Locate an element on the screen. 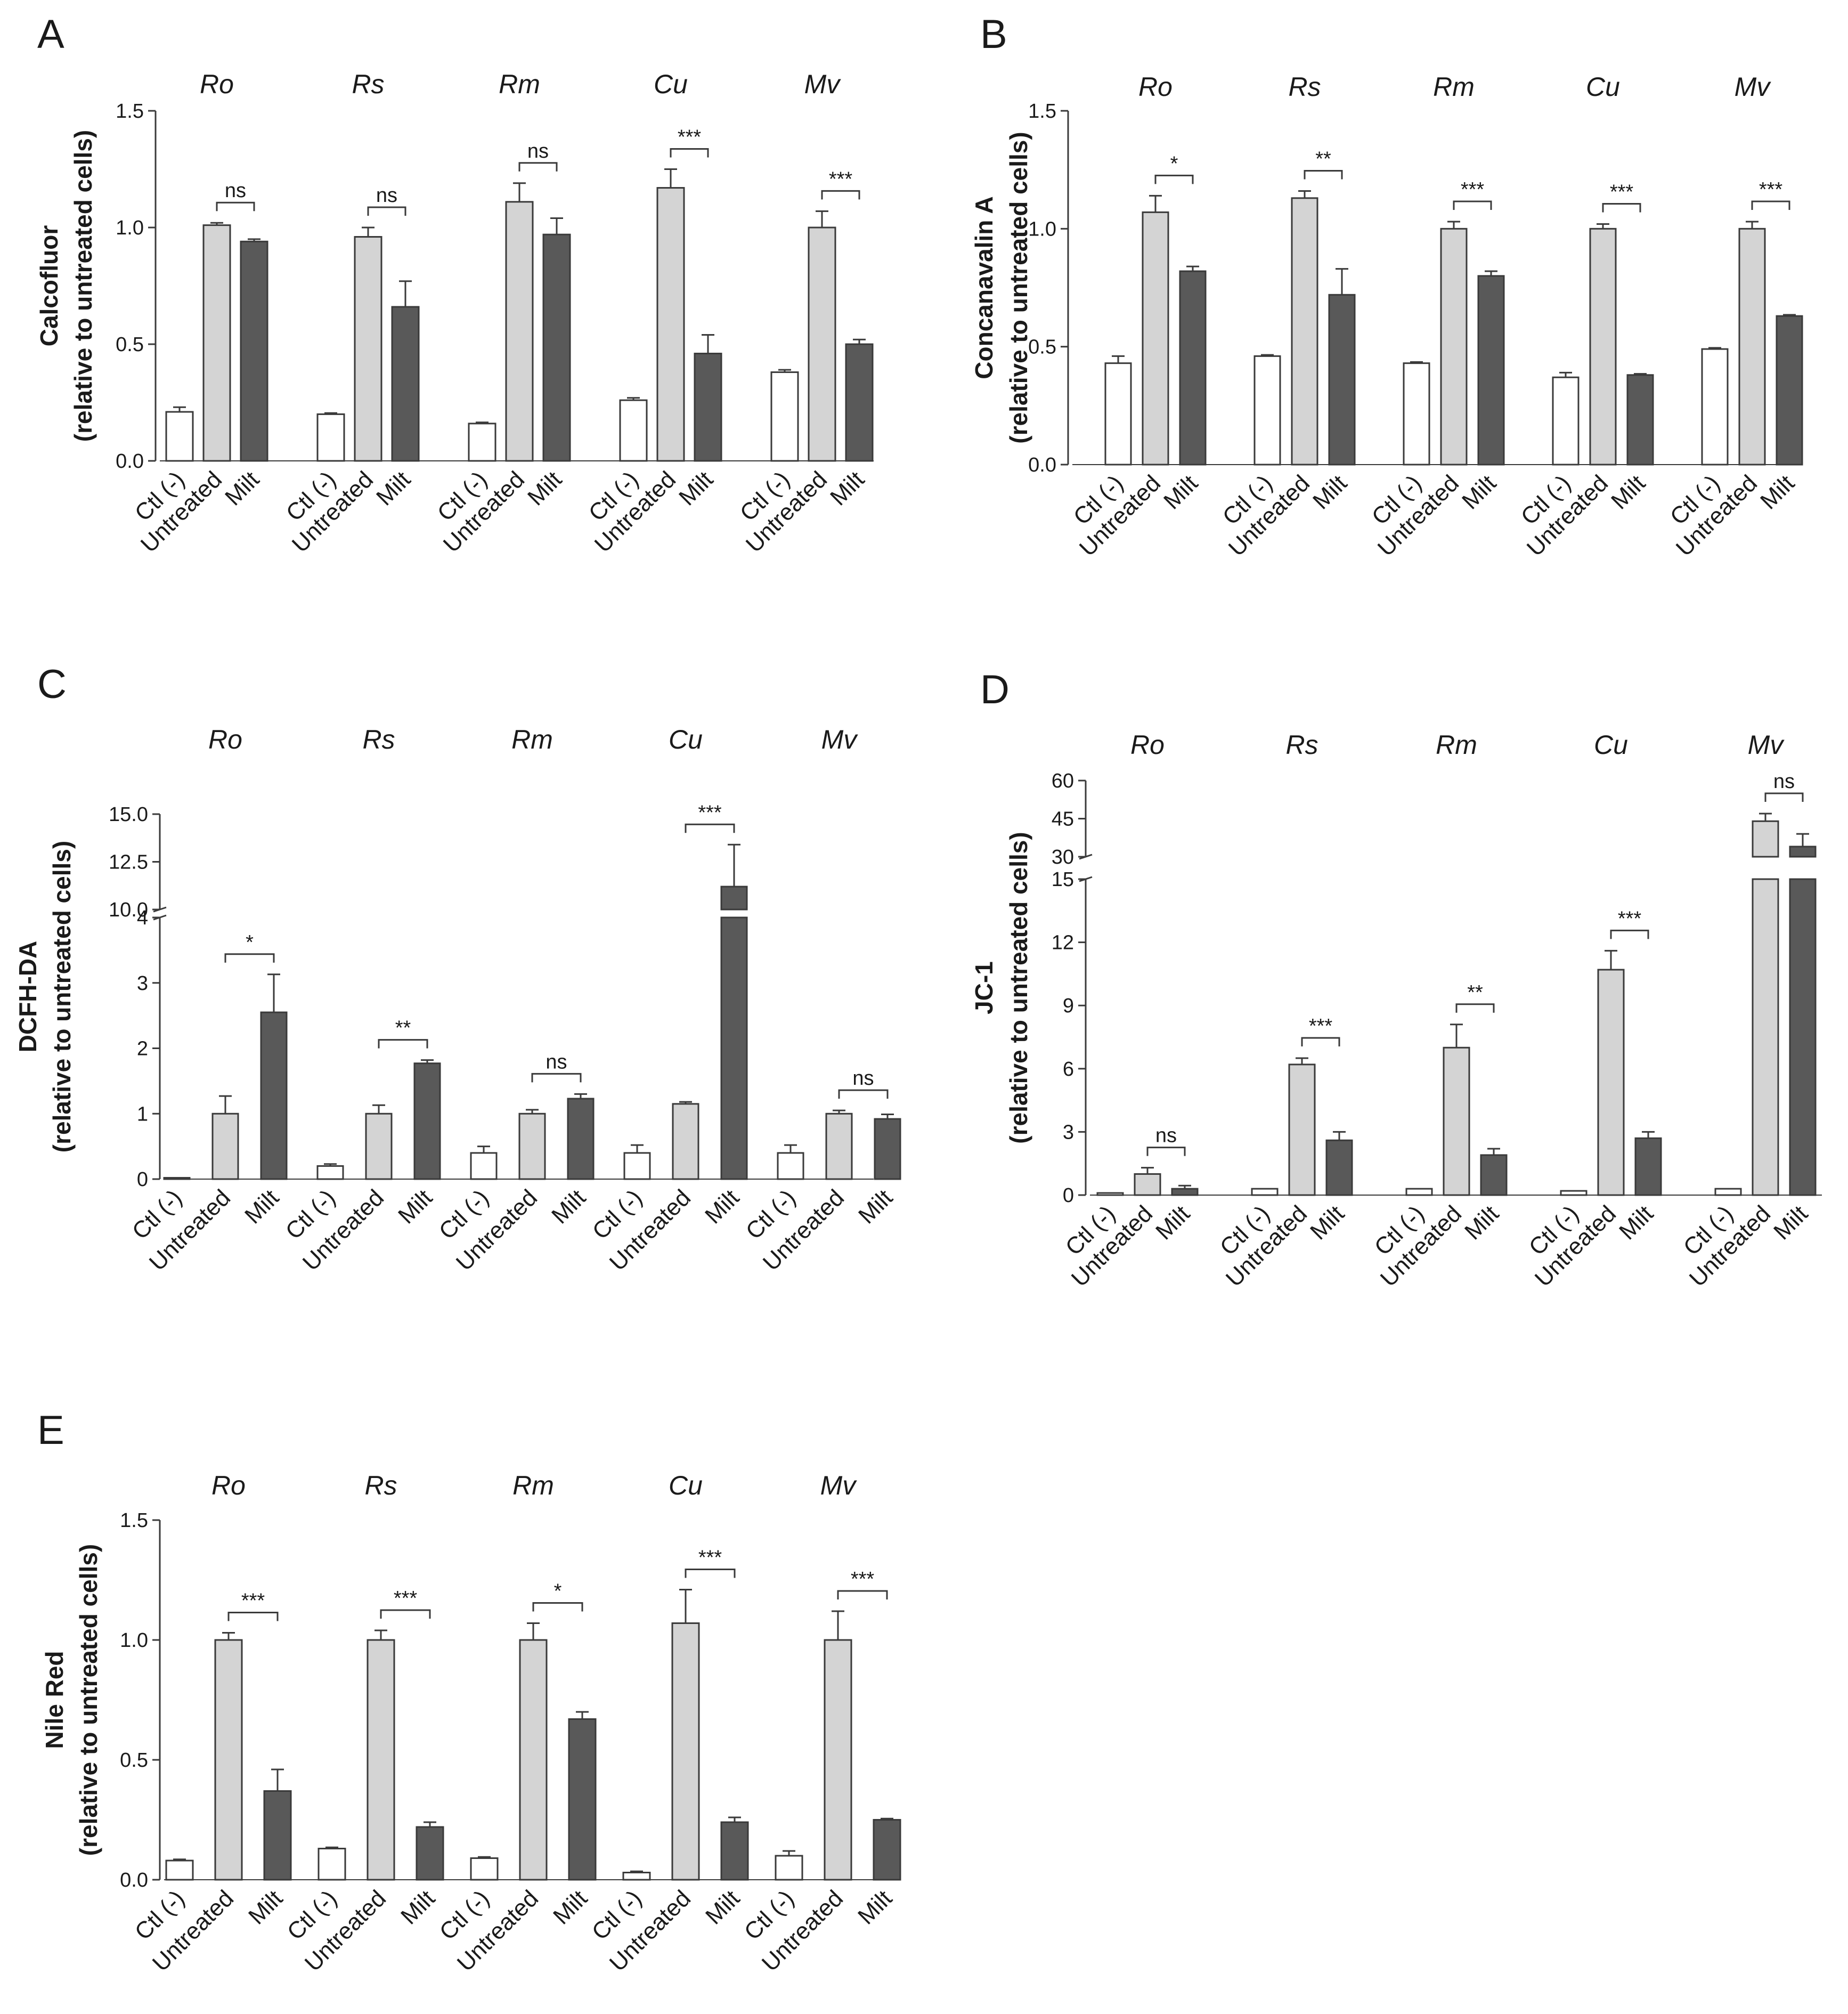 This screenshot has width=1848, height=2014. y-tick-label: 12.5 is located at coordinates (128, 862).